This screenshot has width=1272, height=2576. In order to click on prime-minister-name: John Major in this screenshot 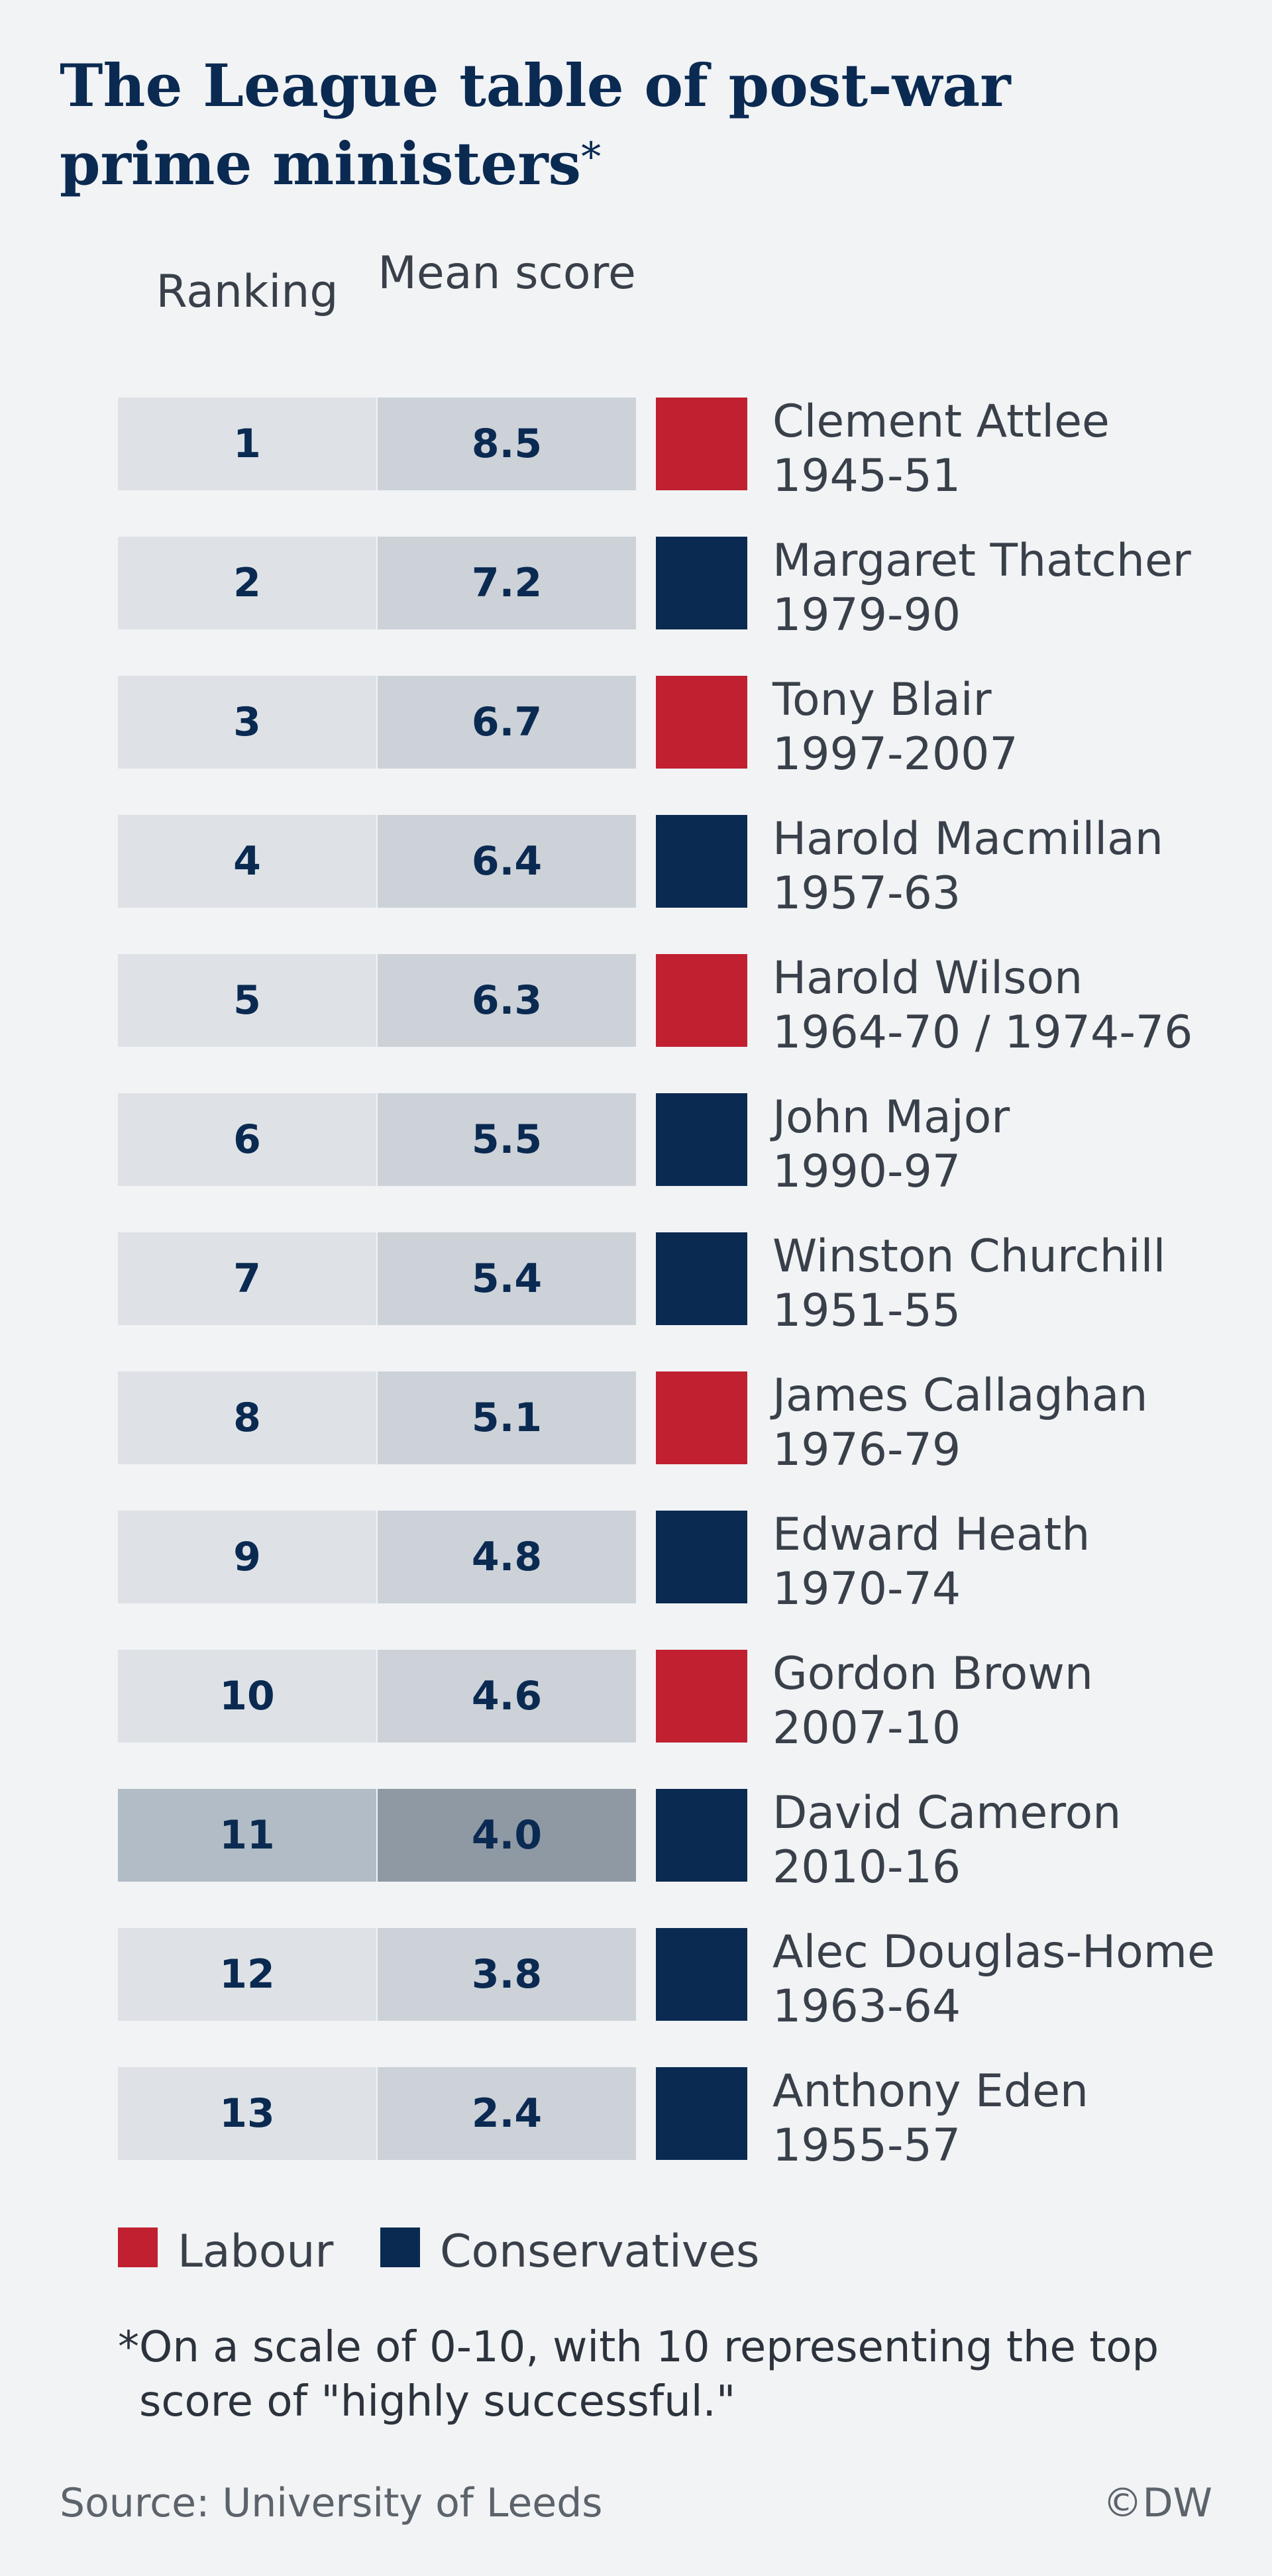, I will do `click(891, 1117)`.